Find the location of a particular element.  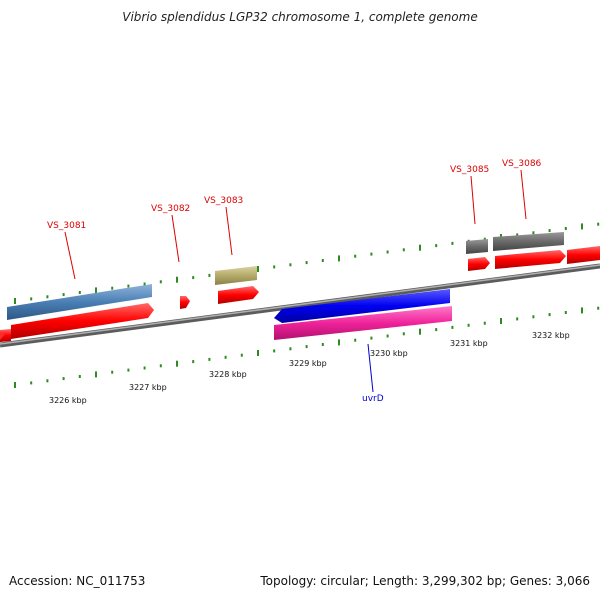

gene-feature-vs3081 is located at coordinates (82, 321).